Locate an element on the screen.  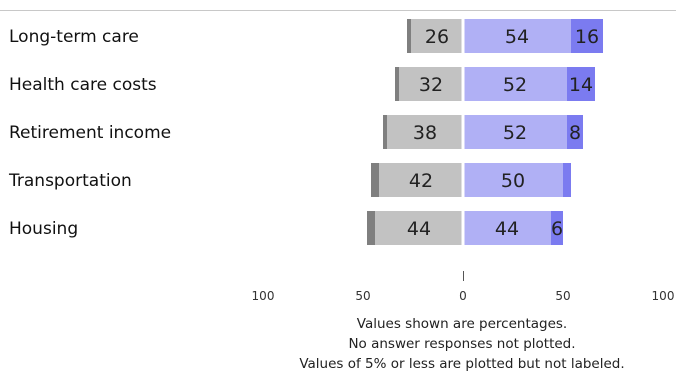
category-label: Retirement income is located at coordinates (90, 133).